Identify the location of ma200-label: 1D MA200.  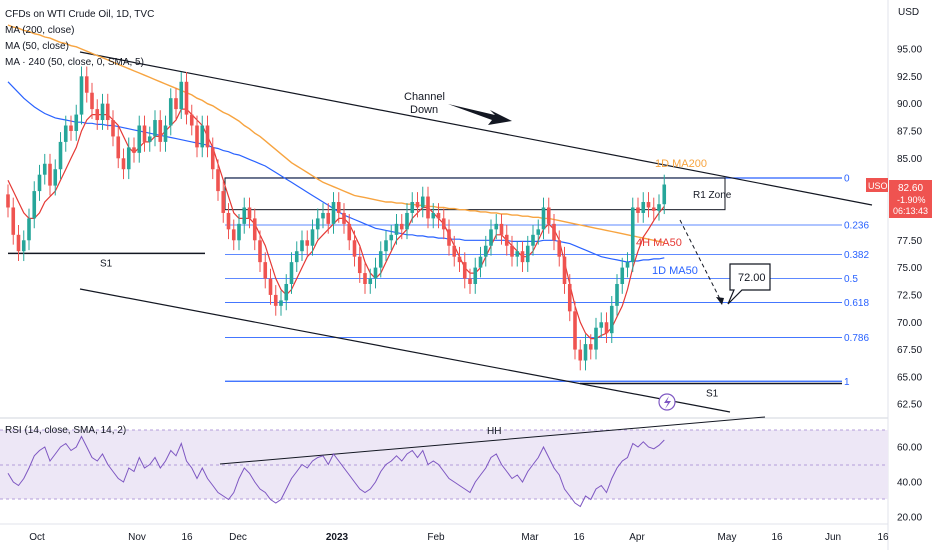
(681, 164).